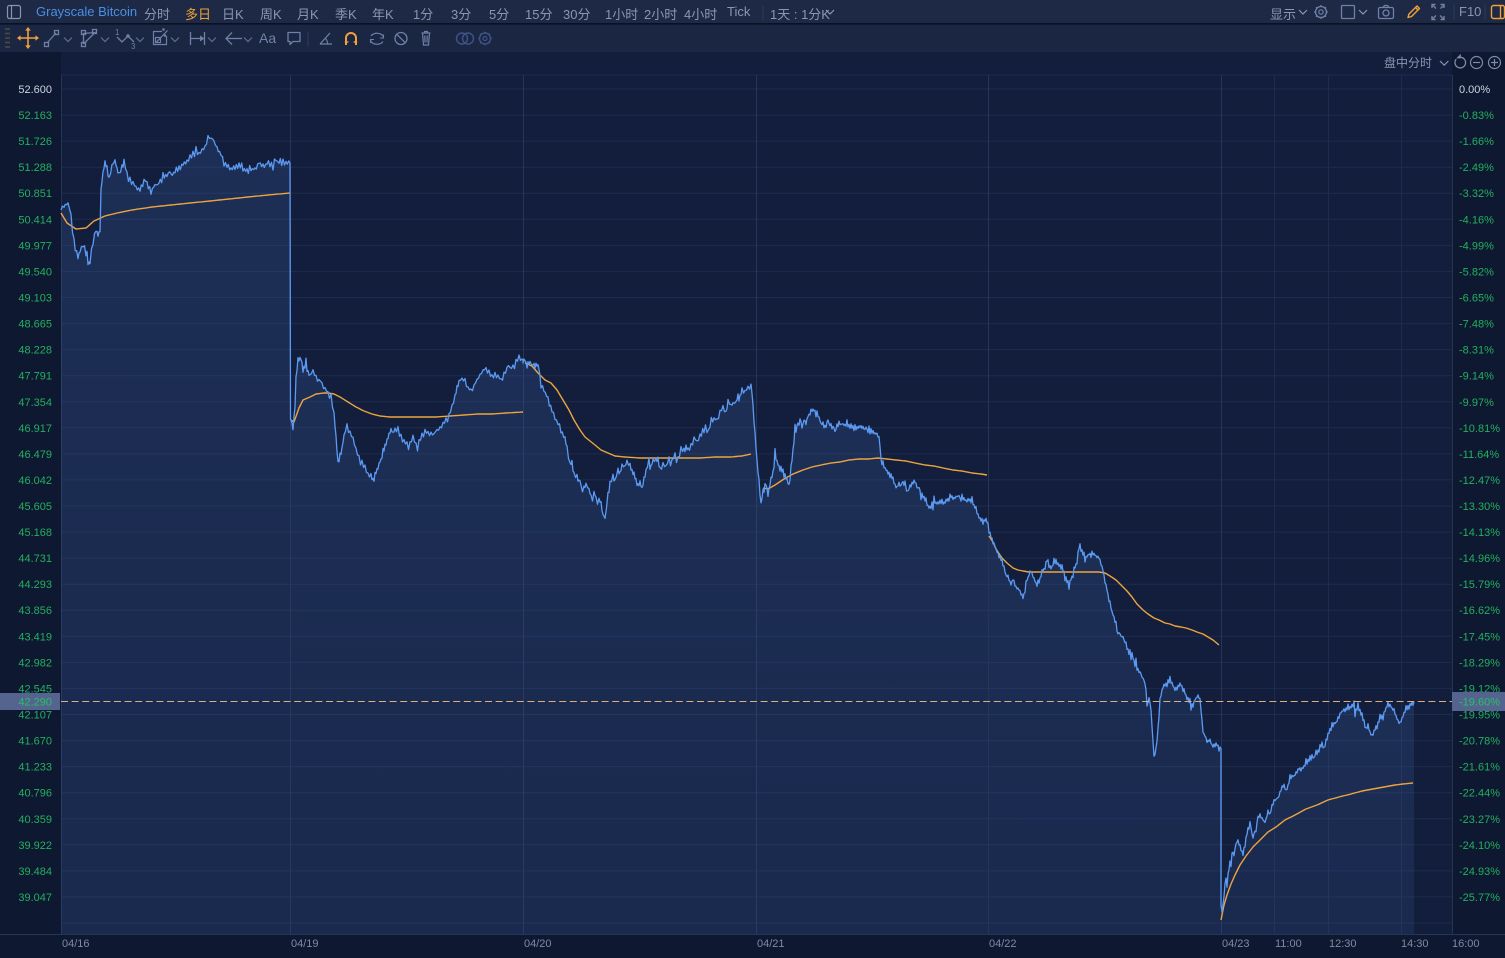  What do you see at coordinates (35, 559) in the screenshot?
I see `svg-text: 44.731` at bounding box center [35, 559].